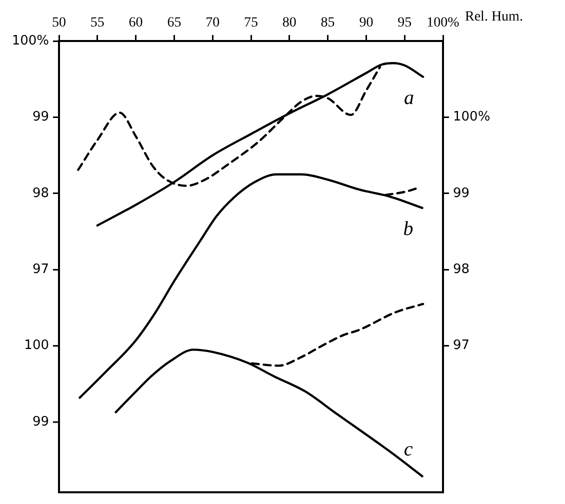 The width and height of the screenshot is (565, 504). Describe the element at coordinates (40, 193) in the screenshot. I see `y-tick-label: 98` at that location.